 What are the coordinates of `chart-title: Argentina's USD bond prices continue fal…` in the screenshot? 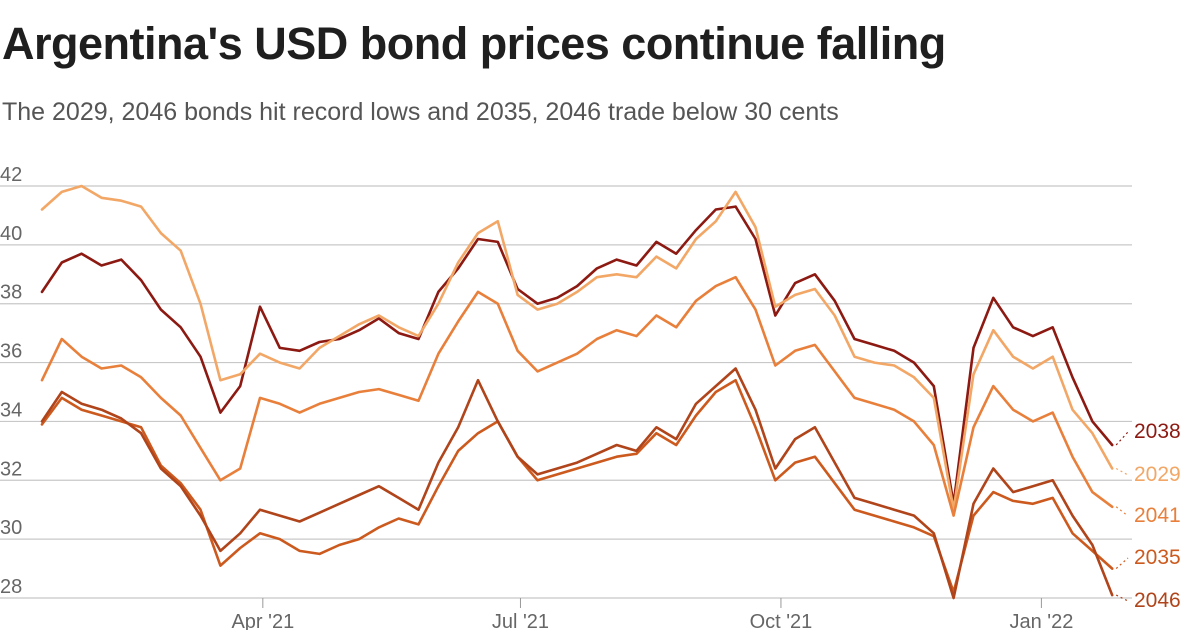 It's located at (474, 43).